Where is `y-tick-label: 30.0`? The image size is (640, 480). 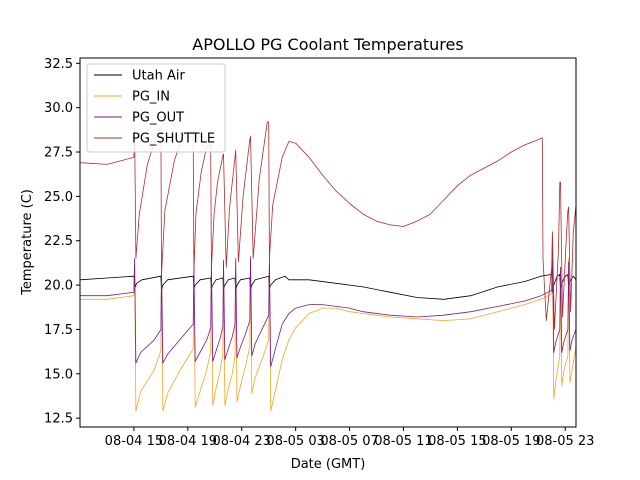 y-tick-label: 30.0 is located at coordinates (58, 108).